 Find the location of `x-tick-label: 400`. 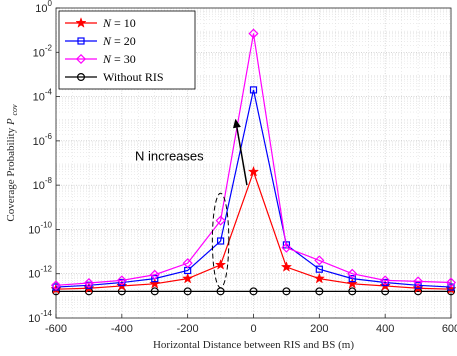

x-tick-label: 400 is located at coordinates (385, 329).